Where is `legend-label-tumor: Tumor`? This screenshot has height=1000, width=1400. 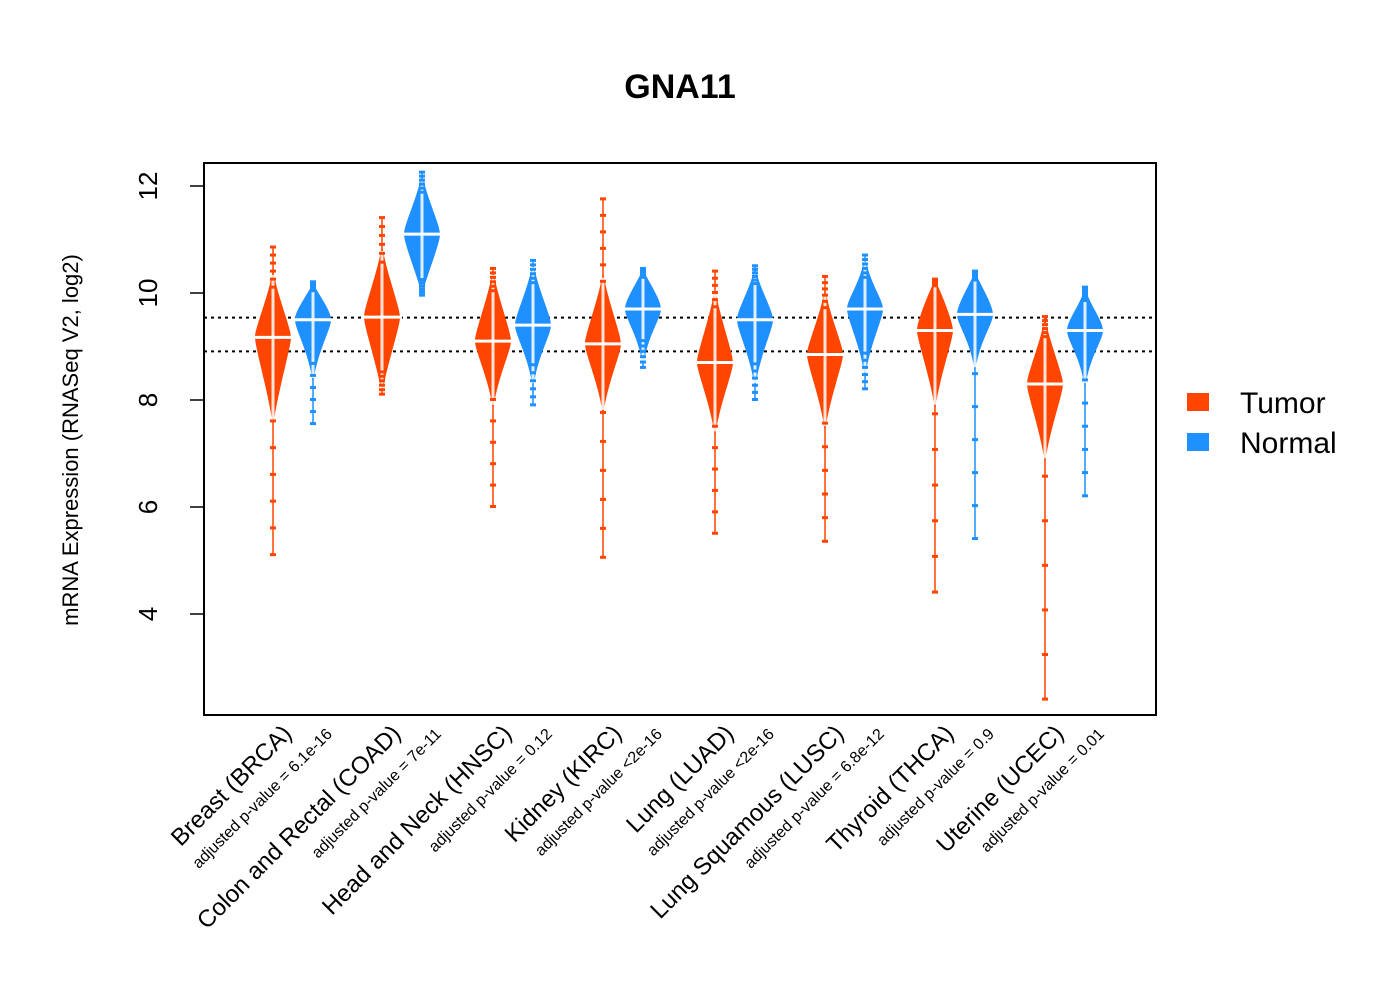 legend-label-tumor: Tumor is located at coordinates (1283, 403).